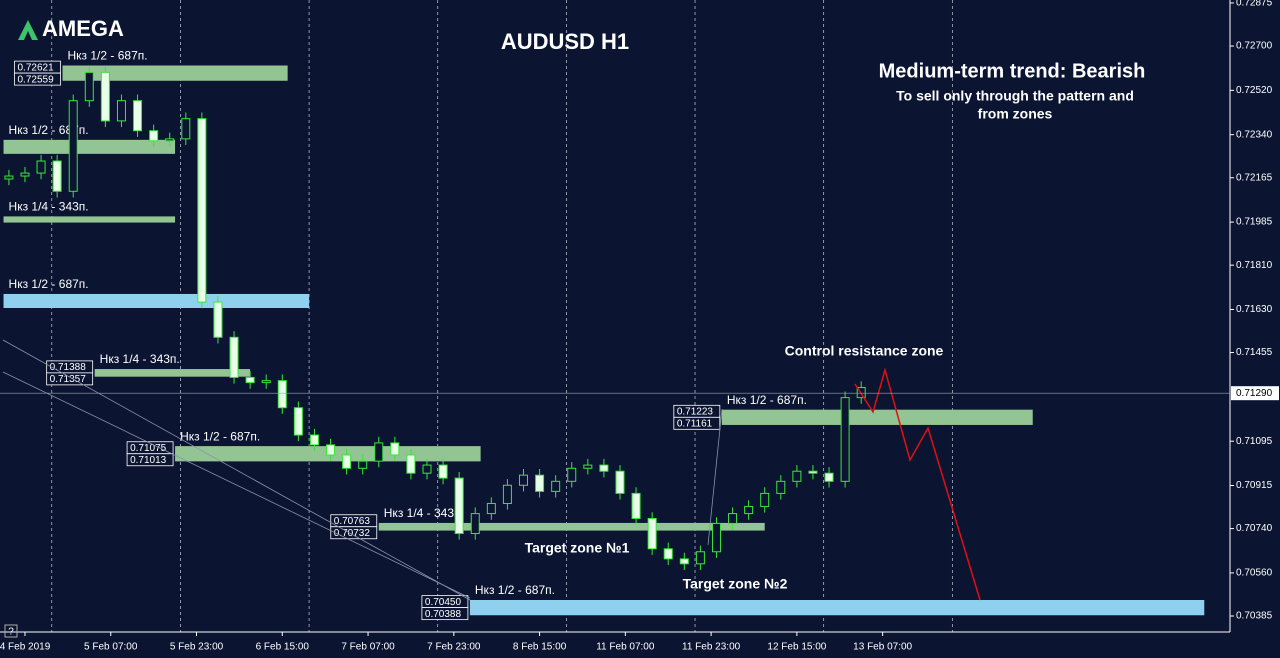 Image resolution: width=1280 pixels, height=658 pixels. Describe the element at coordinates (1254, 441) in the screenshot. I see `y-tick-label: 0.71095` at that location.